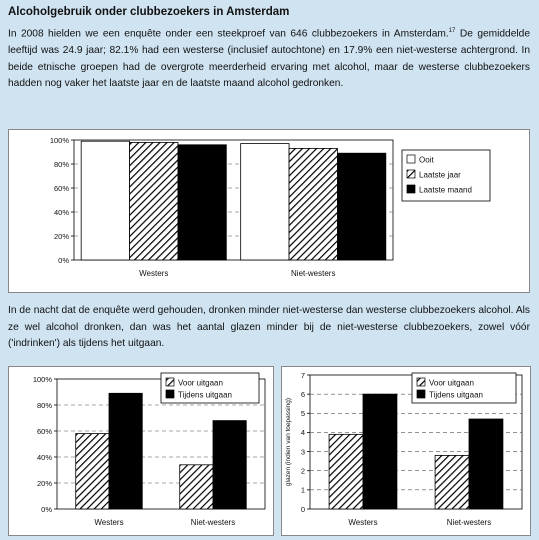 This screenshot has width=539, height=540. I want to click on footnote-ref: 17, so click(452, 31).